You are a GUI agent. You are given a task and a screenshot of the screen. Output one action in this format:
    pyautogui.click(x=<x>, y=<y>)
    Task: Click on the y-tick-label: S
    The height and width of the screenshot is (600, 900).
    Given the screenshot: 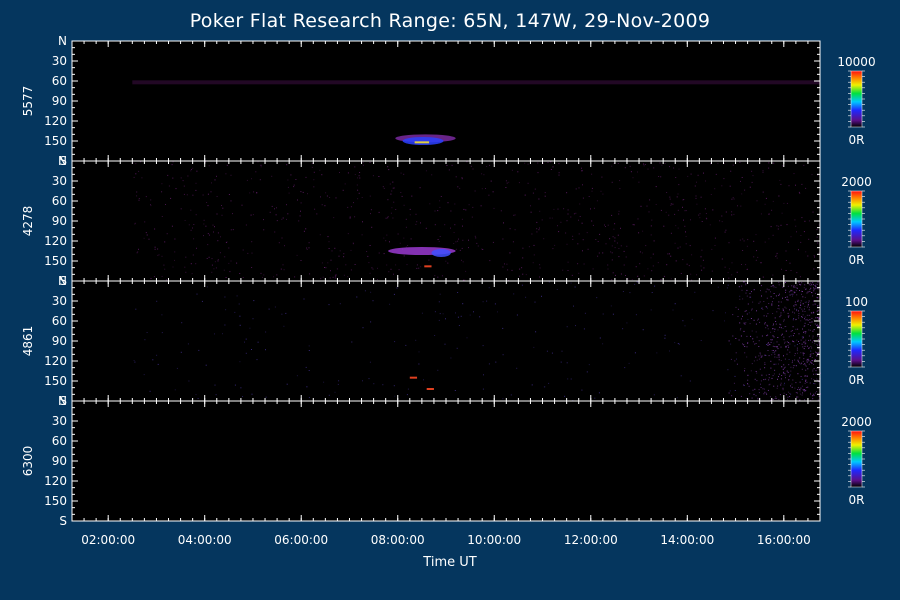 What is the action you would take?
    pyautogui.click(x=63, y=281)
    